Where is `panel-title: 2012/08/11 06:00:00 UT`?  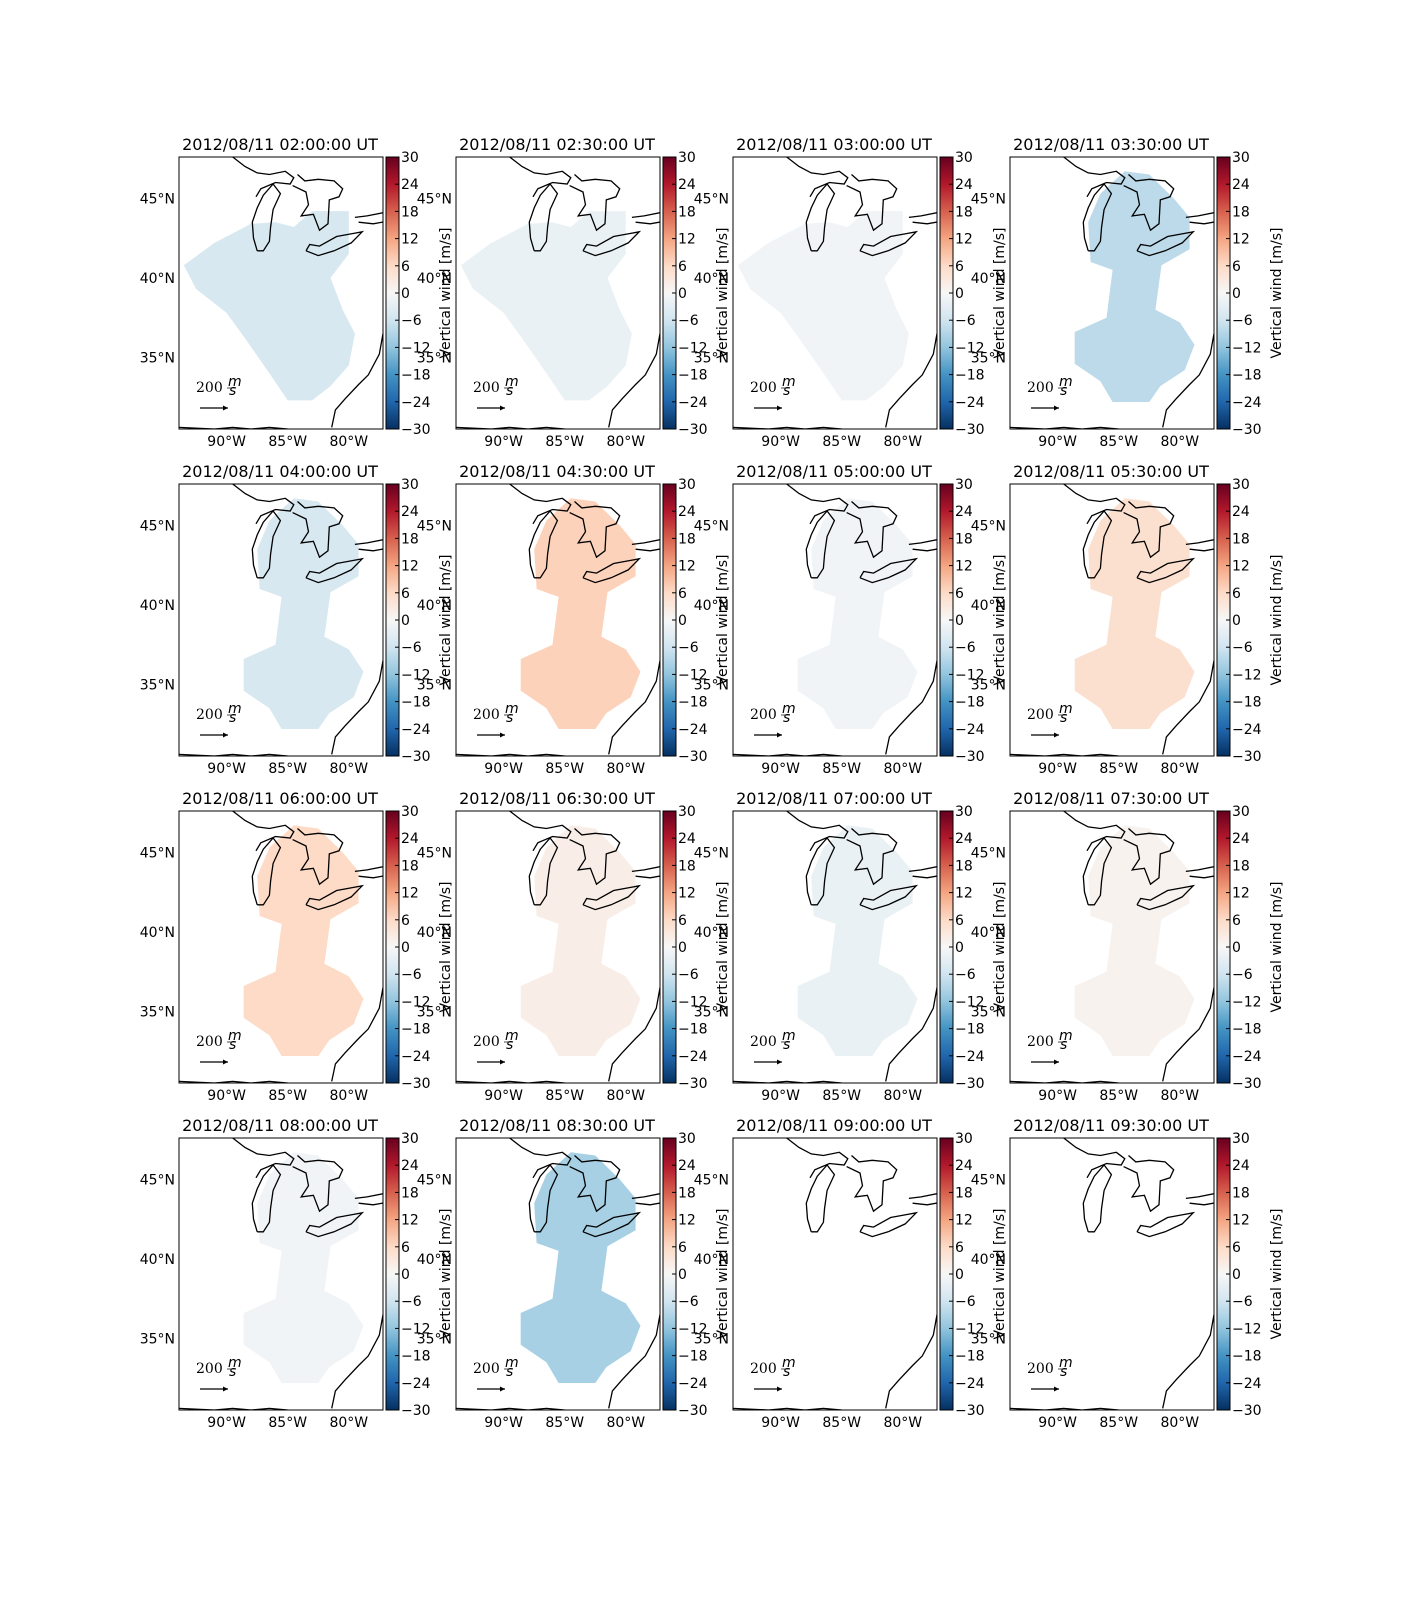
panel-title: 2012/08/11 06:00:00 UT is located at coordinates (280, 798).